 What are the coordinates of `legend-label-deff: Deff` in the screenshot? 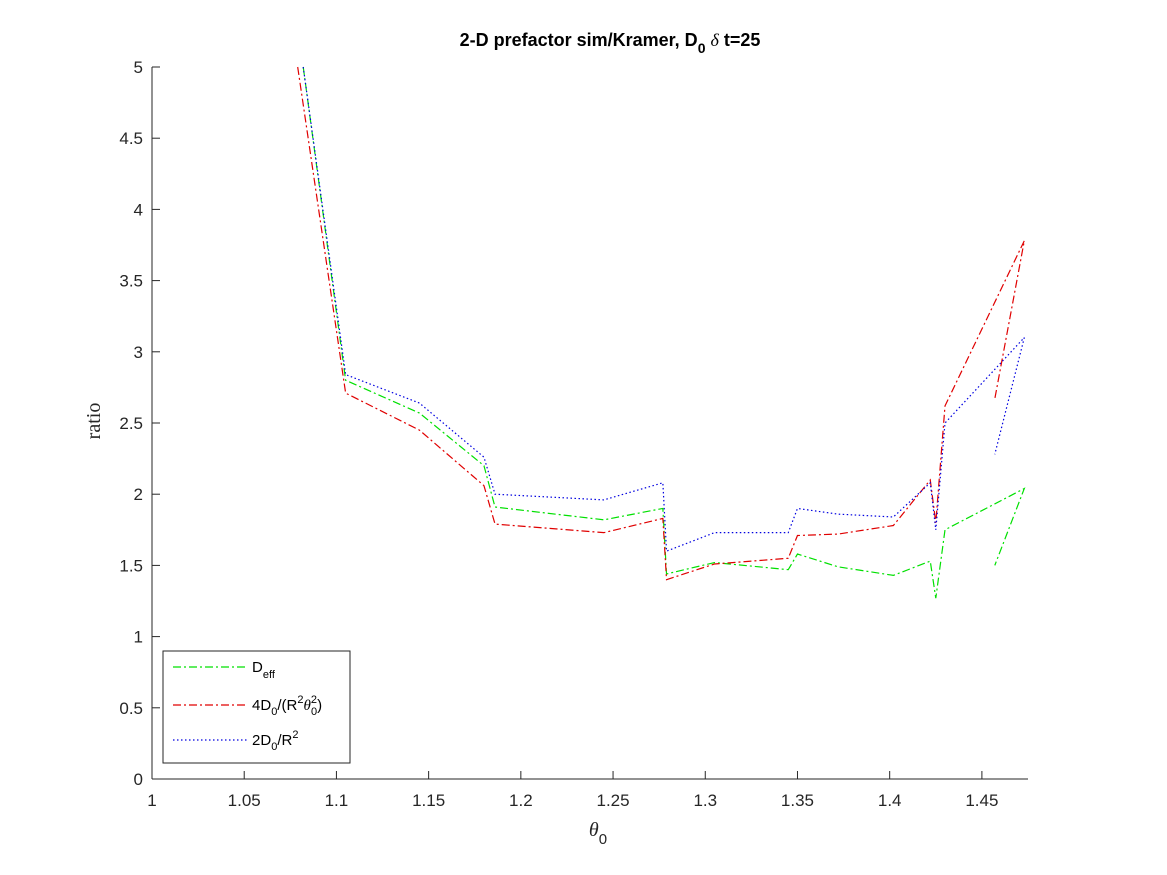 It's located at (264, 670).